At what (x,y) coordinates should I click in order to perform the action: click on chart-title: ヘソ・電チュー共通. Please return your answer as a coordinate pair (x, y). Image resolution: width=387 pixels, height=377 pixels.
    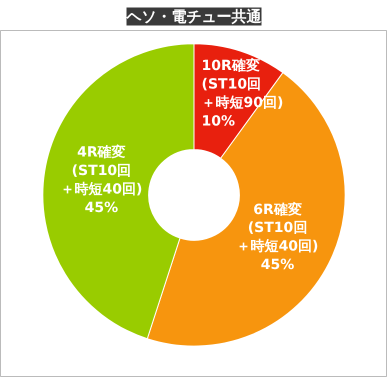
    Looking at the image, I should click on (194, 17).